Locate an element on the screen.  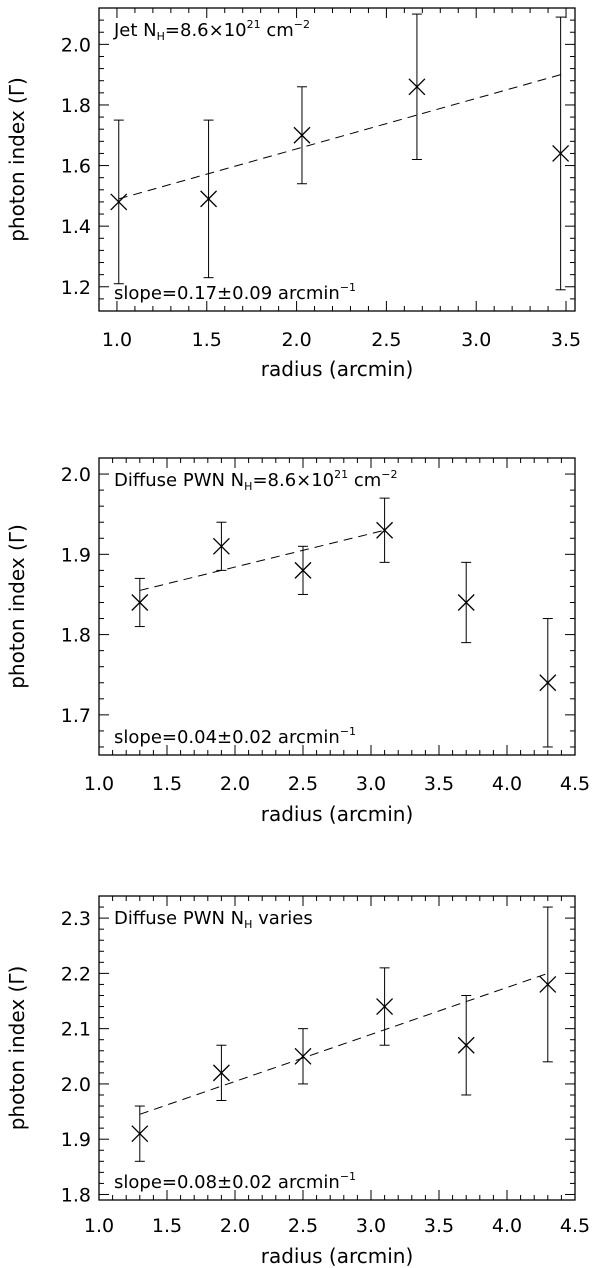
slope-annotation: slope=0.08±0.02 arcmin−1 is located at coordinates (235, 1181).